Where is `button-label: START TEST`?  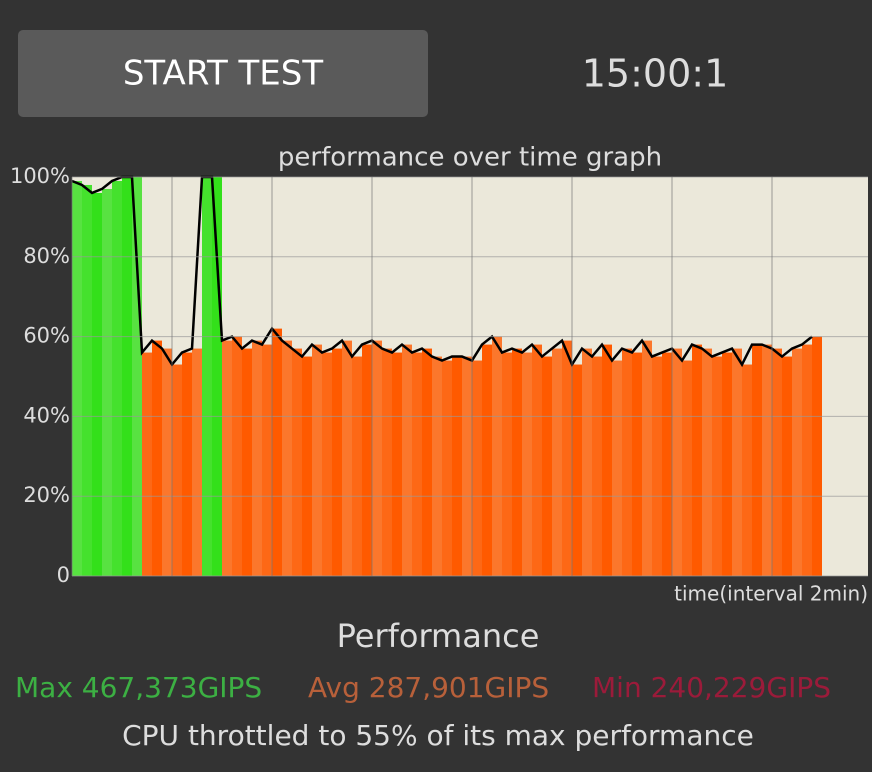
button-label: START TEST is located at coordinates (223, 74).